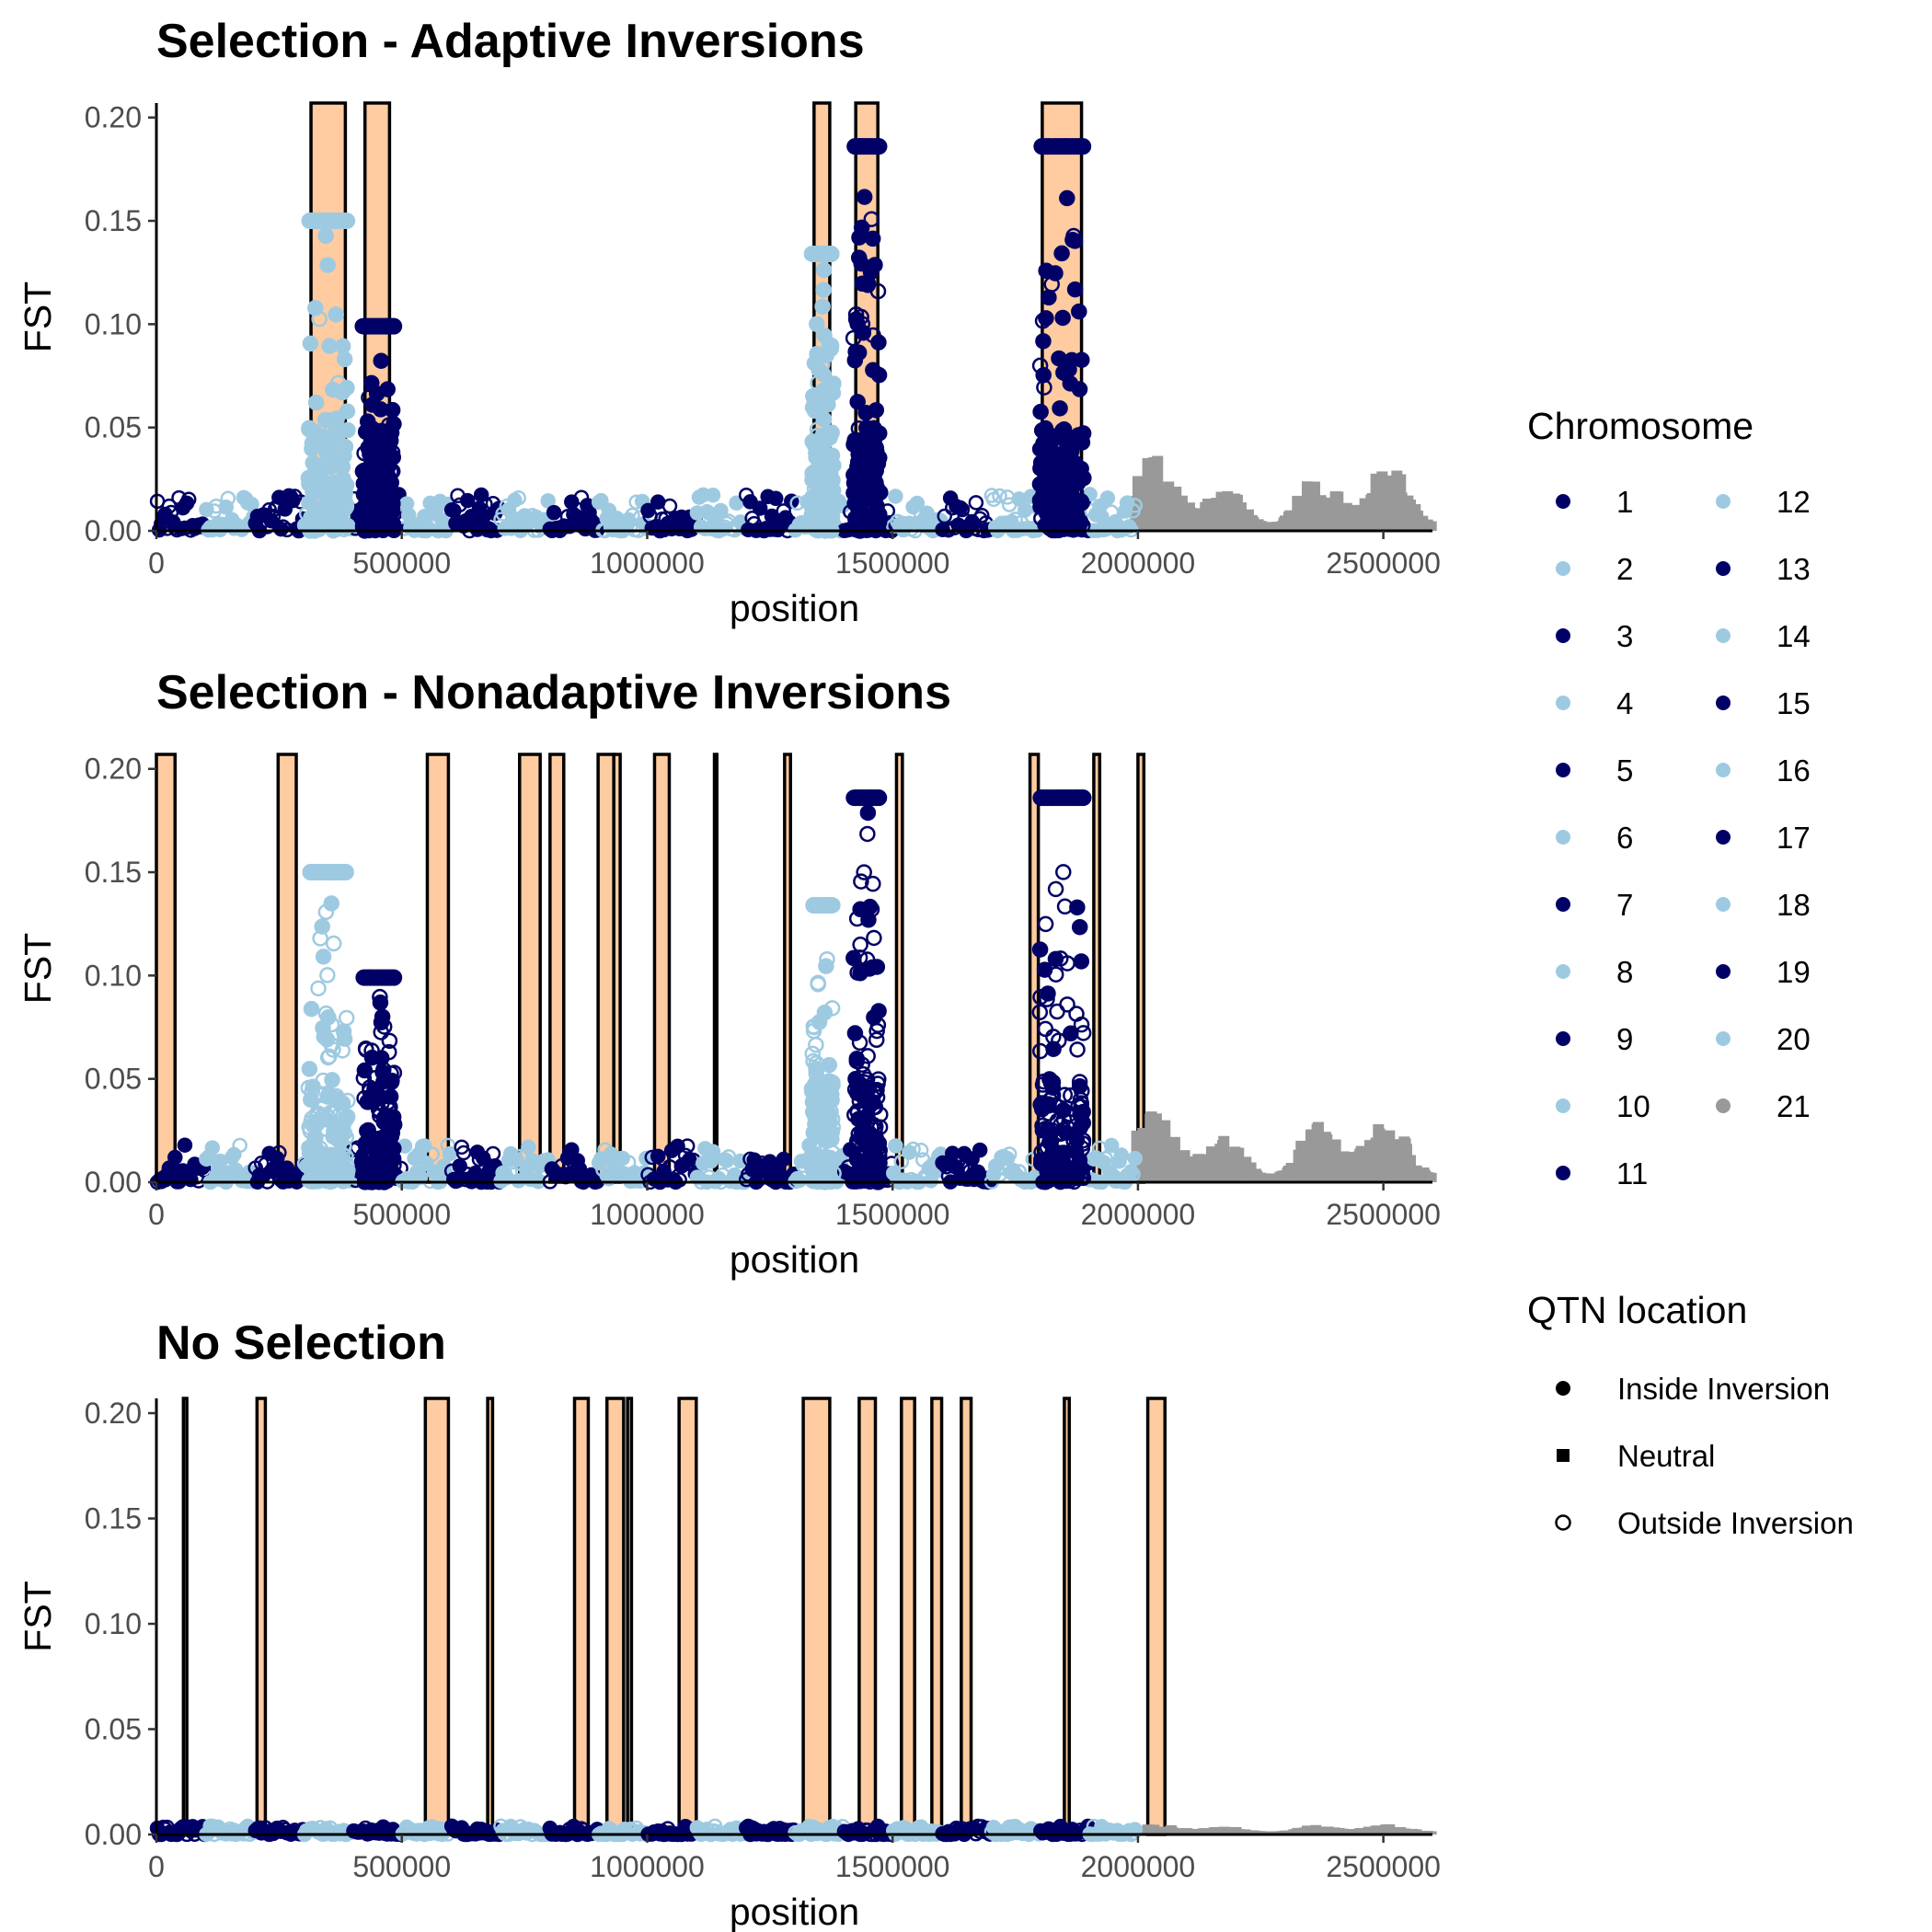 The height and width of the screenshot is (1932, 1932). What do you see at coordinates (1794, 703) in the screenshot?
I see `legend-chromosome-label: 15` at bounding box center [1794, 703].